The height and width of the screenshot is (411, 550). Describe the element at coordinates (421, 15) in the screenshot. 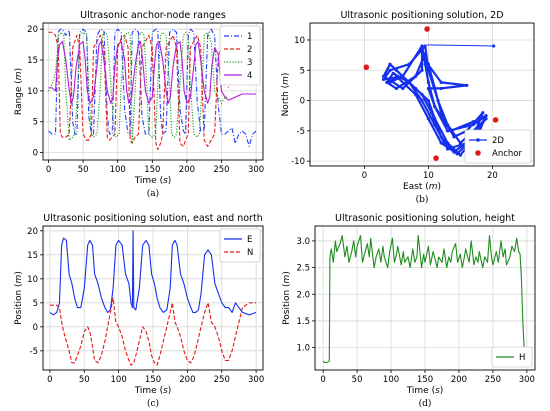

I see `chart-title: Ultrasonic positioning solution, 2D` at that location.